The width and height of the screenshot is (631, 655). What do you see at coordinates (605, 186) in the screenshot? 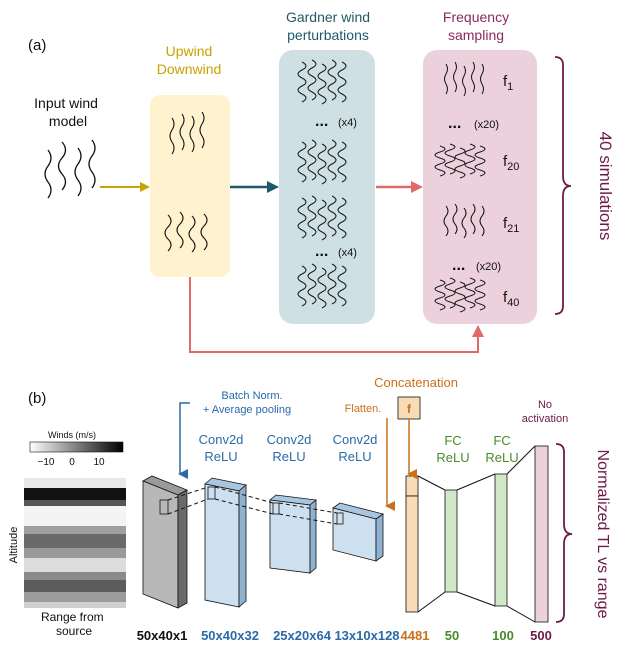
I see `forty-simulations-label: 40 simulations` at bounding box center [605, 186].